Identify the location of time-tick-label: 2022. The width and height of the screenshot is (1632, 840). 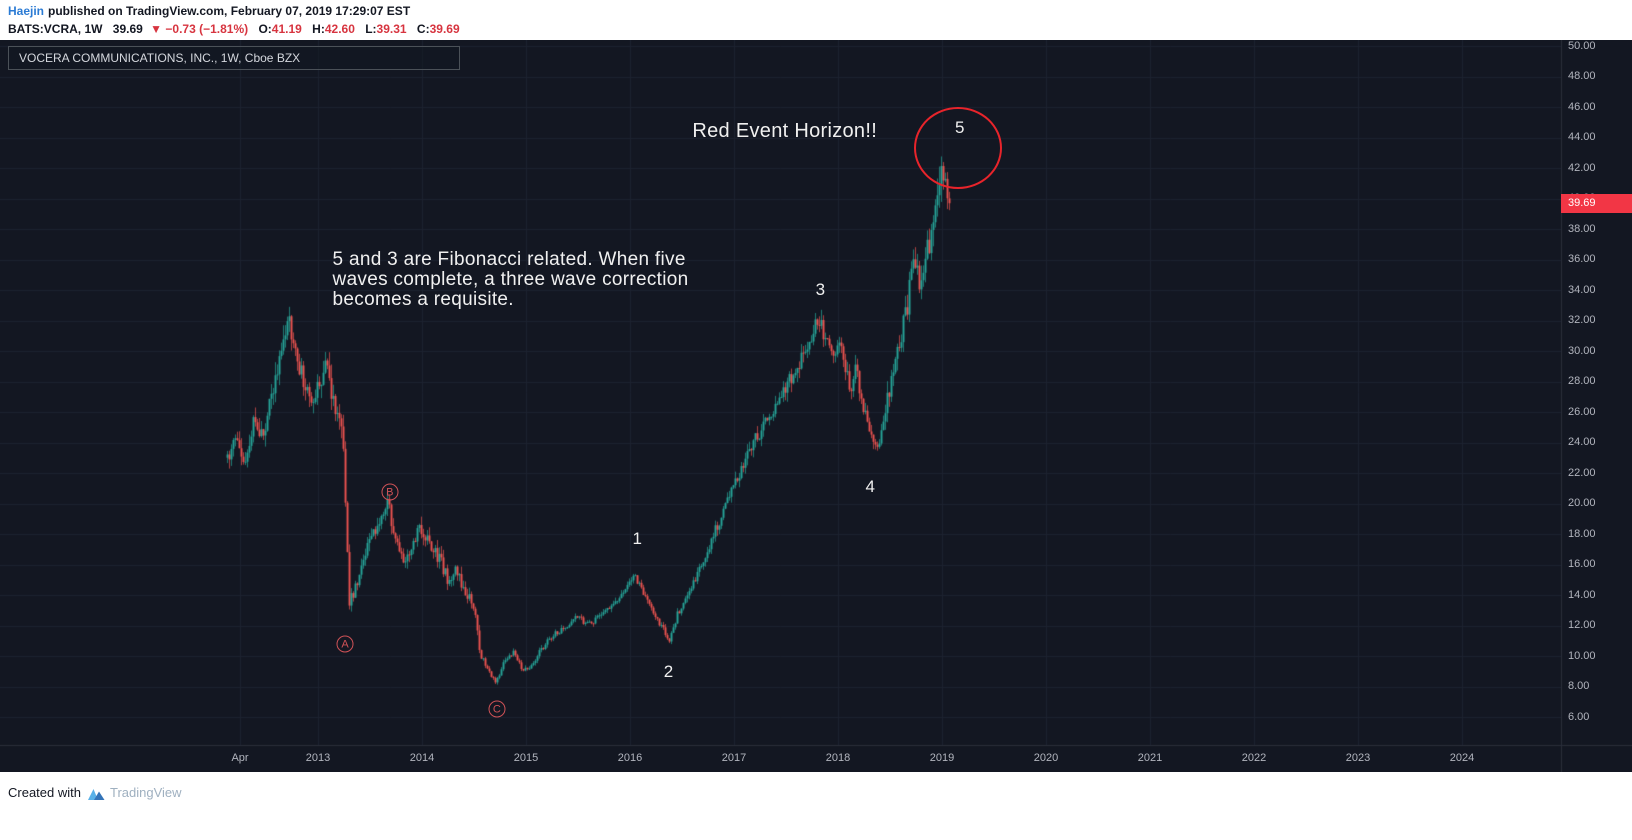
(1254, 758).